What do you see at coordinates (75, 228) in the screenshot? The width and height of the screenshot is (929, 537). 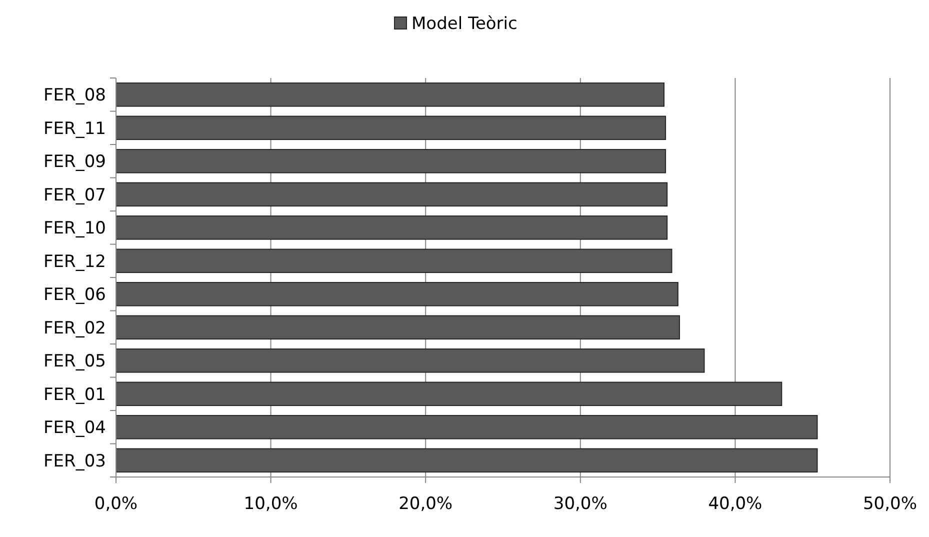 I see `y-tick-label: FER_10` at bounding box center [75, 228].